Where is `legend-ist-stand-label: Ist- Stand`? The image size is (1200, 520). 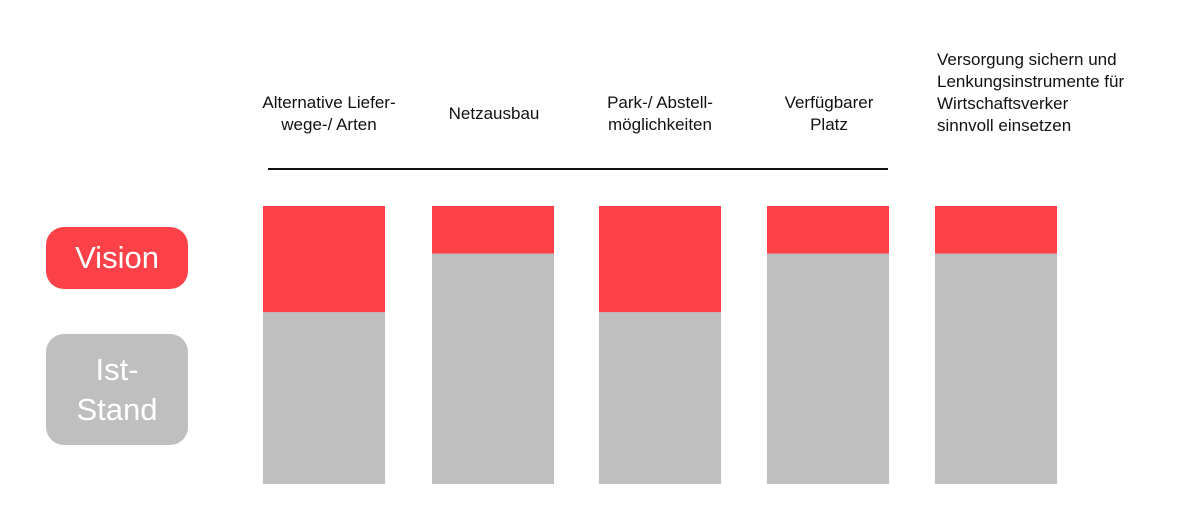
legend-ist-stand-label: Ist- Stand is located at coordinates (117, 389).